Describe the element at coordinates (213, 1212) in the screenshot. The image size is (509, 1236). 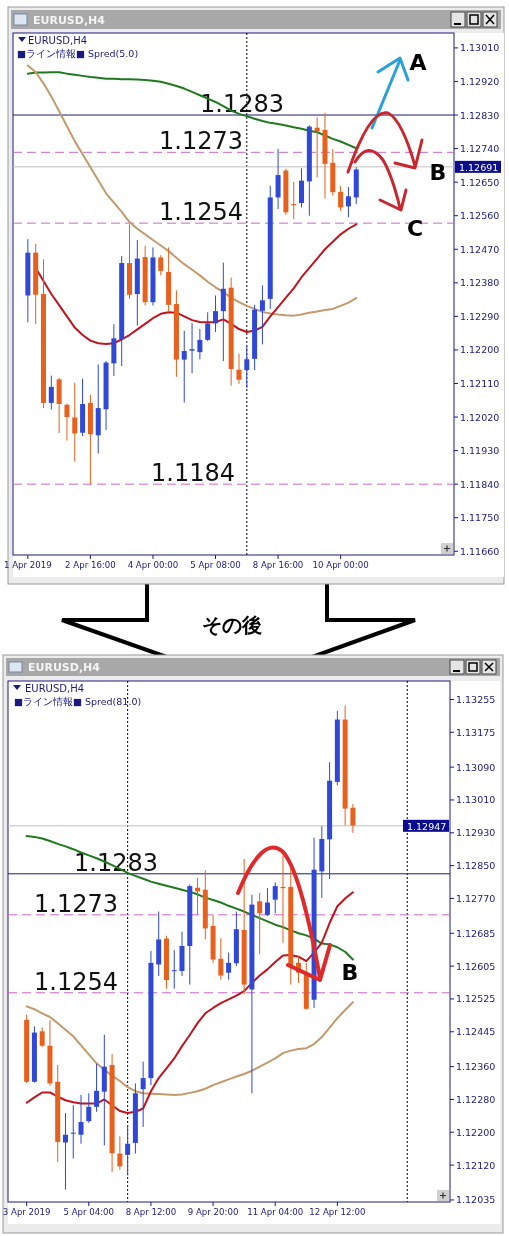
I see `x-tick-label: 9 Apr 20:00` at that location.